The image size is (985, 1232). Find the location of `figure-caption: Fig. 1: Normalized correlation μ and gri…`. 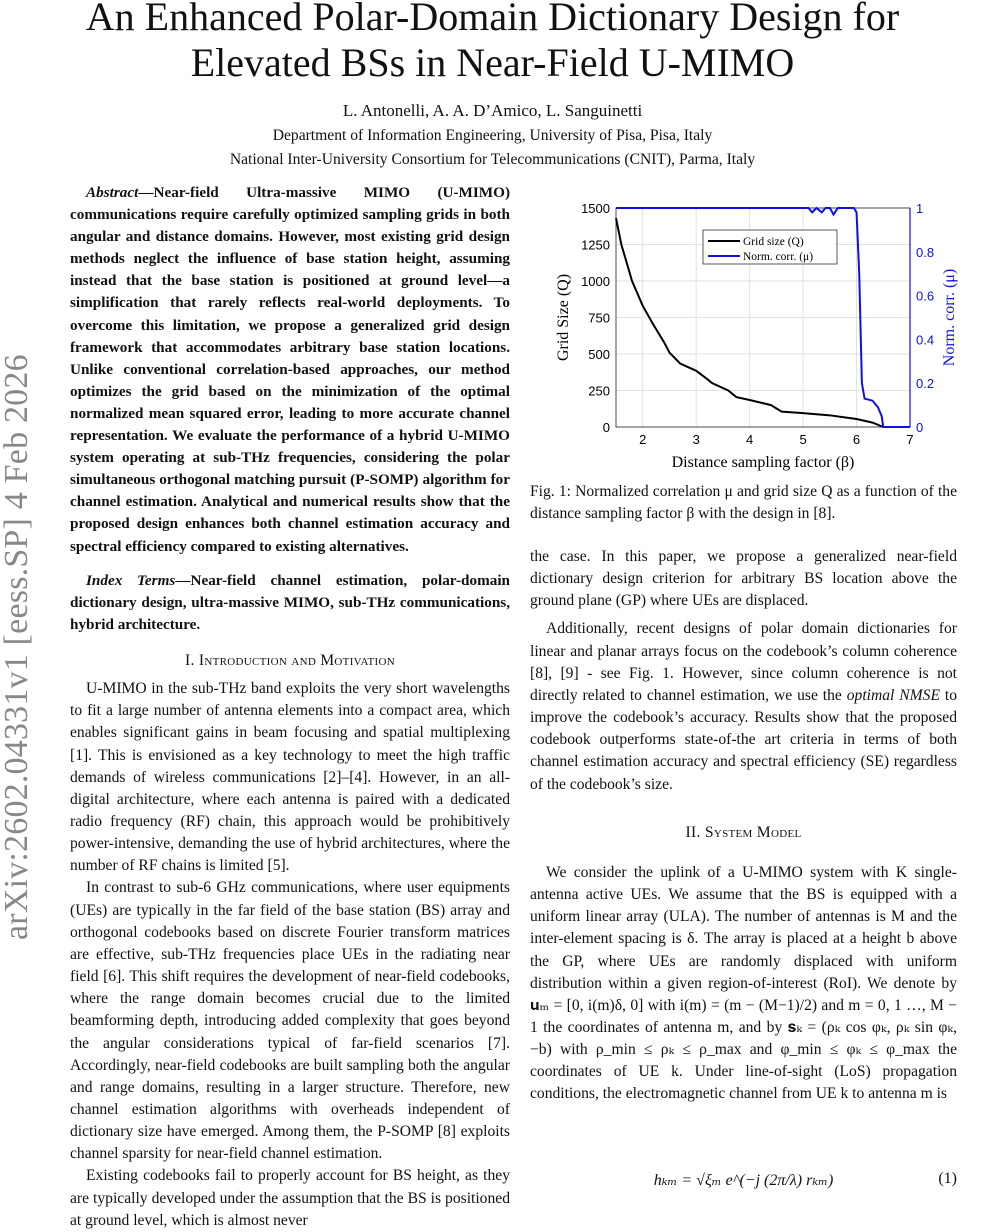

figure-caption: Fig. 1: Normalized correlation μ and gri… is located at coordinates (743, 502).